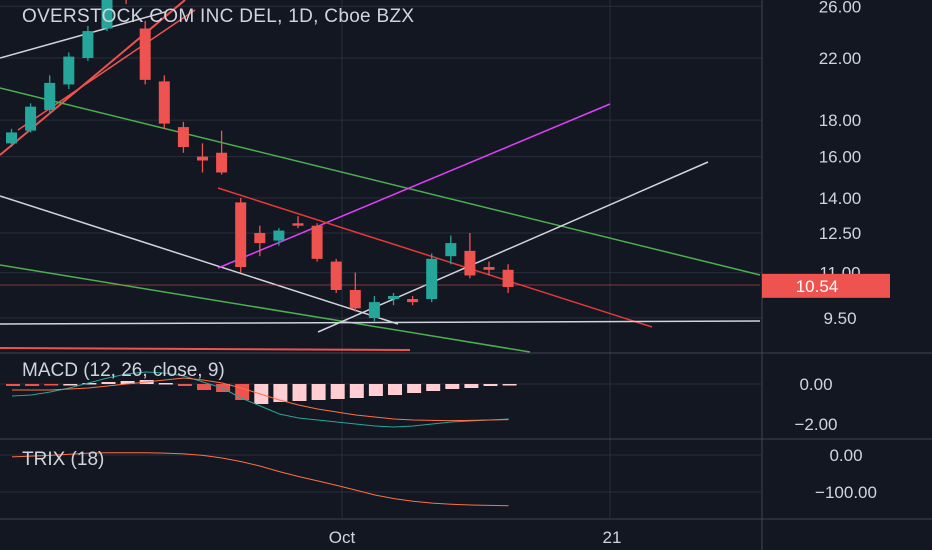 Image resolution: width=932 pixels, height=550 pixels. I want to click on macd-signal-line, so click(260, 399).